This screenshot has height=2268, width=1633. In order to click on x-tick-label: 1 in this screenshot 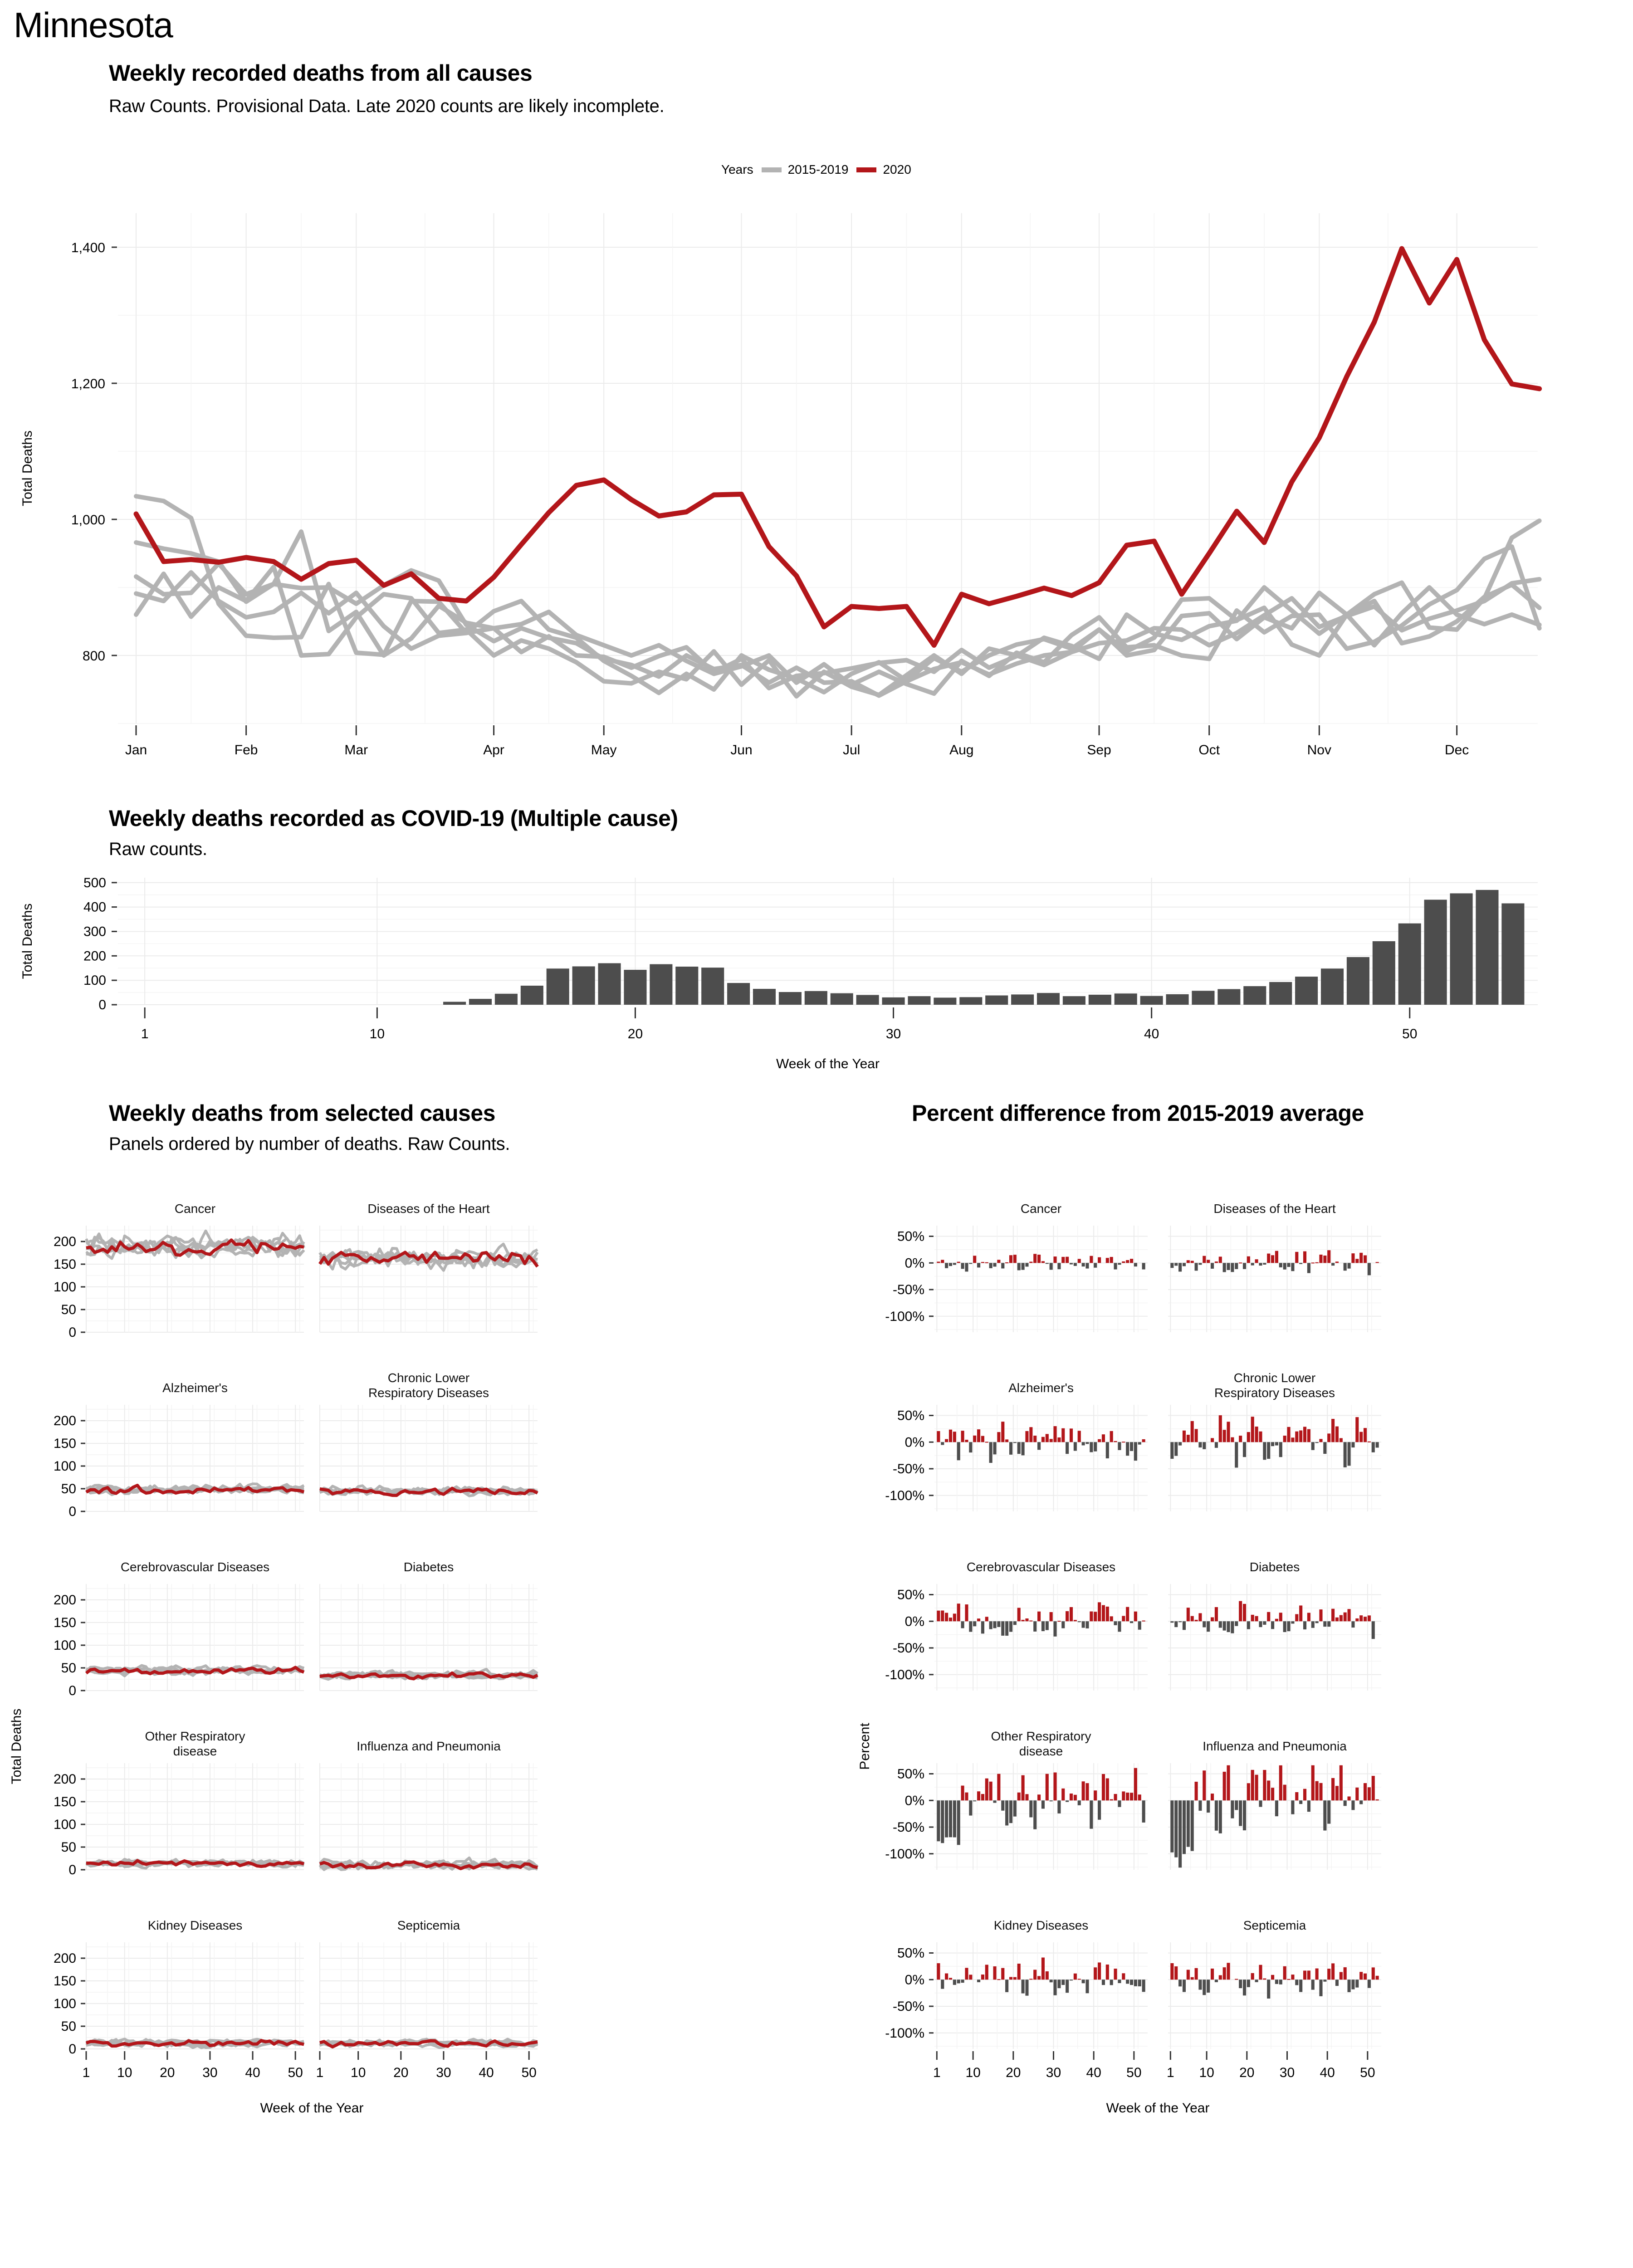, I will do `click(86, 2073)`.